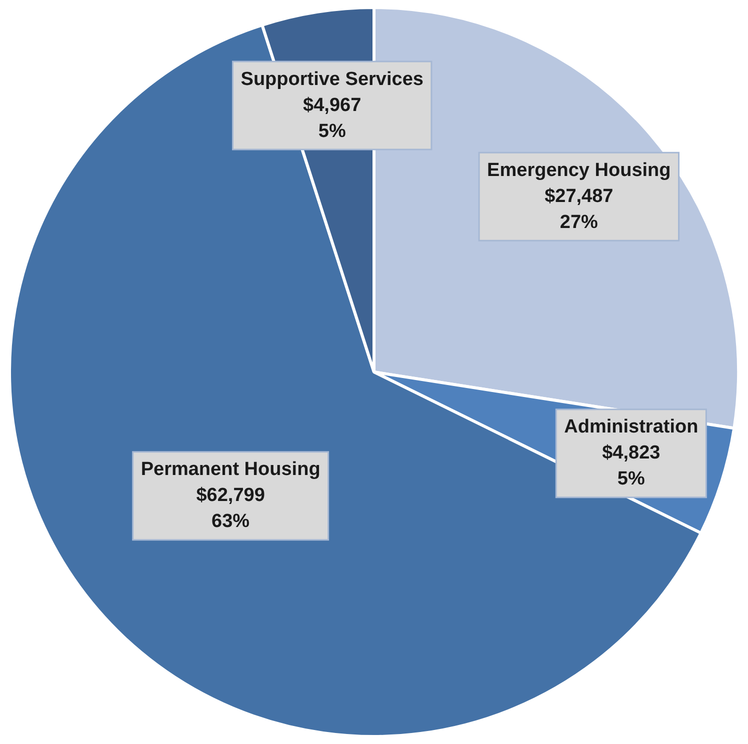 The image size is (748, 744). Describe the element at coordinates (579, 170) in the screenshot. I see `slice-label: Emergency Housing` at that location.